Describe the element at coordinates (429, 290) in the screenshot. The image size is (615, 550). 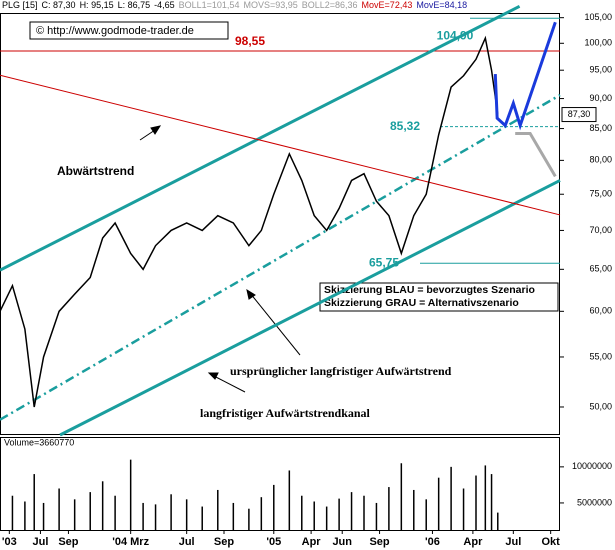
I see `legend-text: Skizzierung BLAU = bevorzugtes Szenario` at that location.